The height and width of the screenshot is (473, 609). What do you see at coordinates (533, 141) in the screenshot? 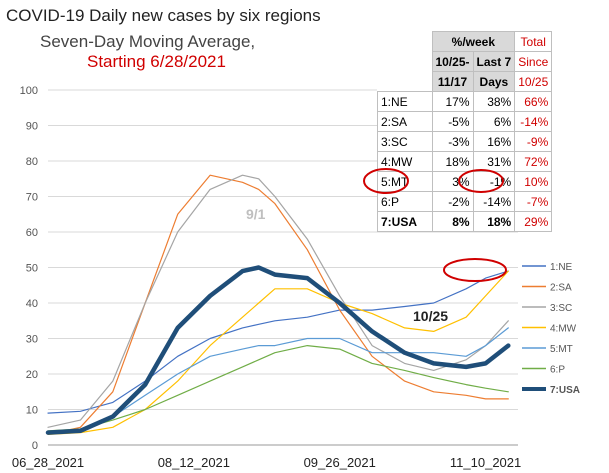
I see `row-col3: -9%` at bounding box center [533, 141].